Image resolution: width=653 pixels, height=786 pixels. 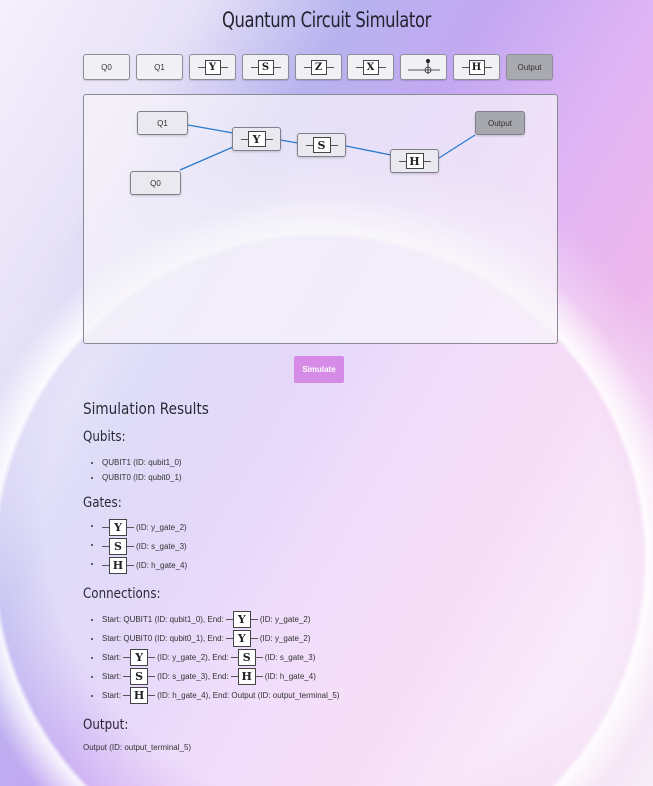 What do you see at coordinates (290, 676) in the screenshot?
I see `connection-end-id: (ID: h_gate_4)` at bounding box center [290, 676].